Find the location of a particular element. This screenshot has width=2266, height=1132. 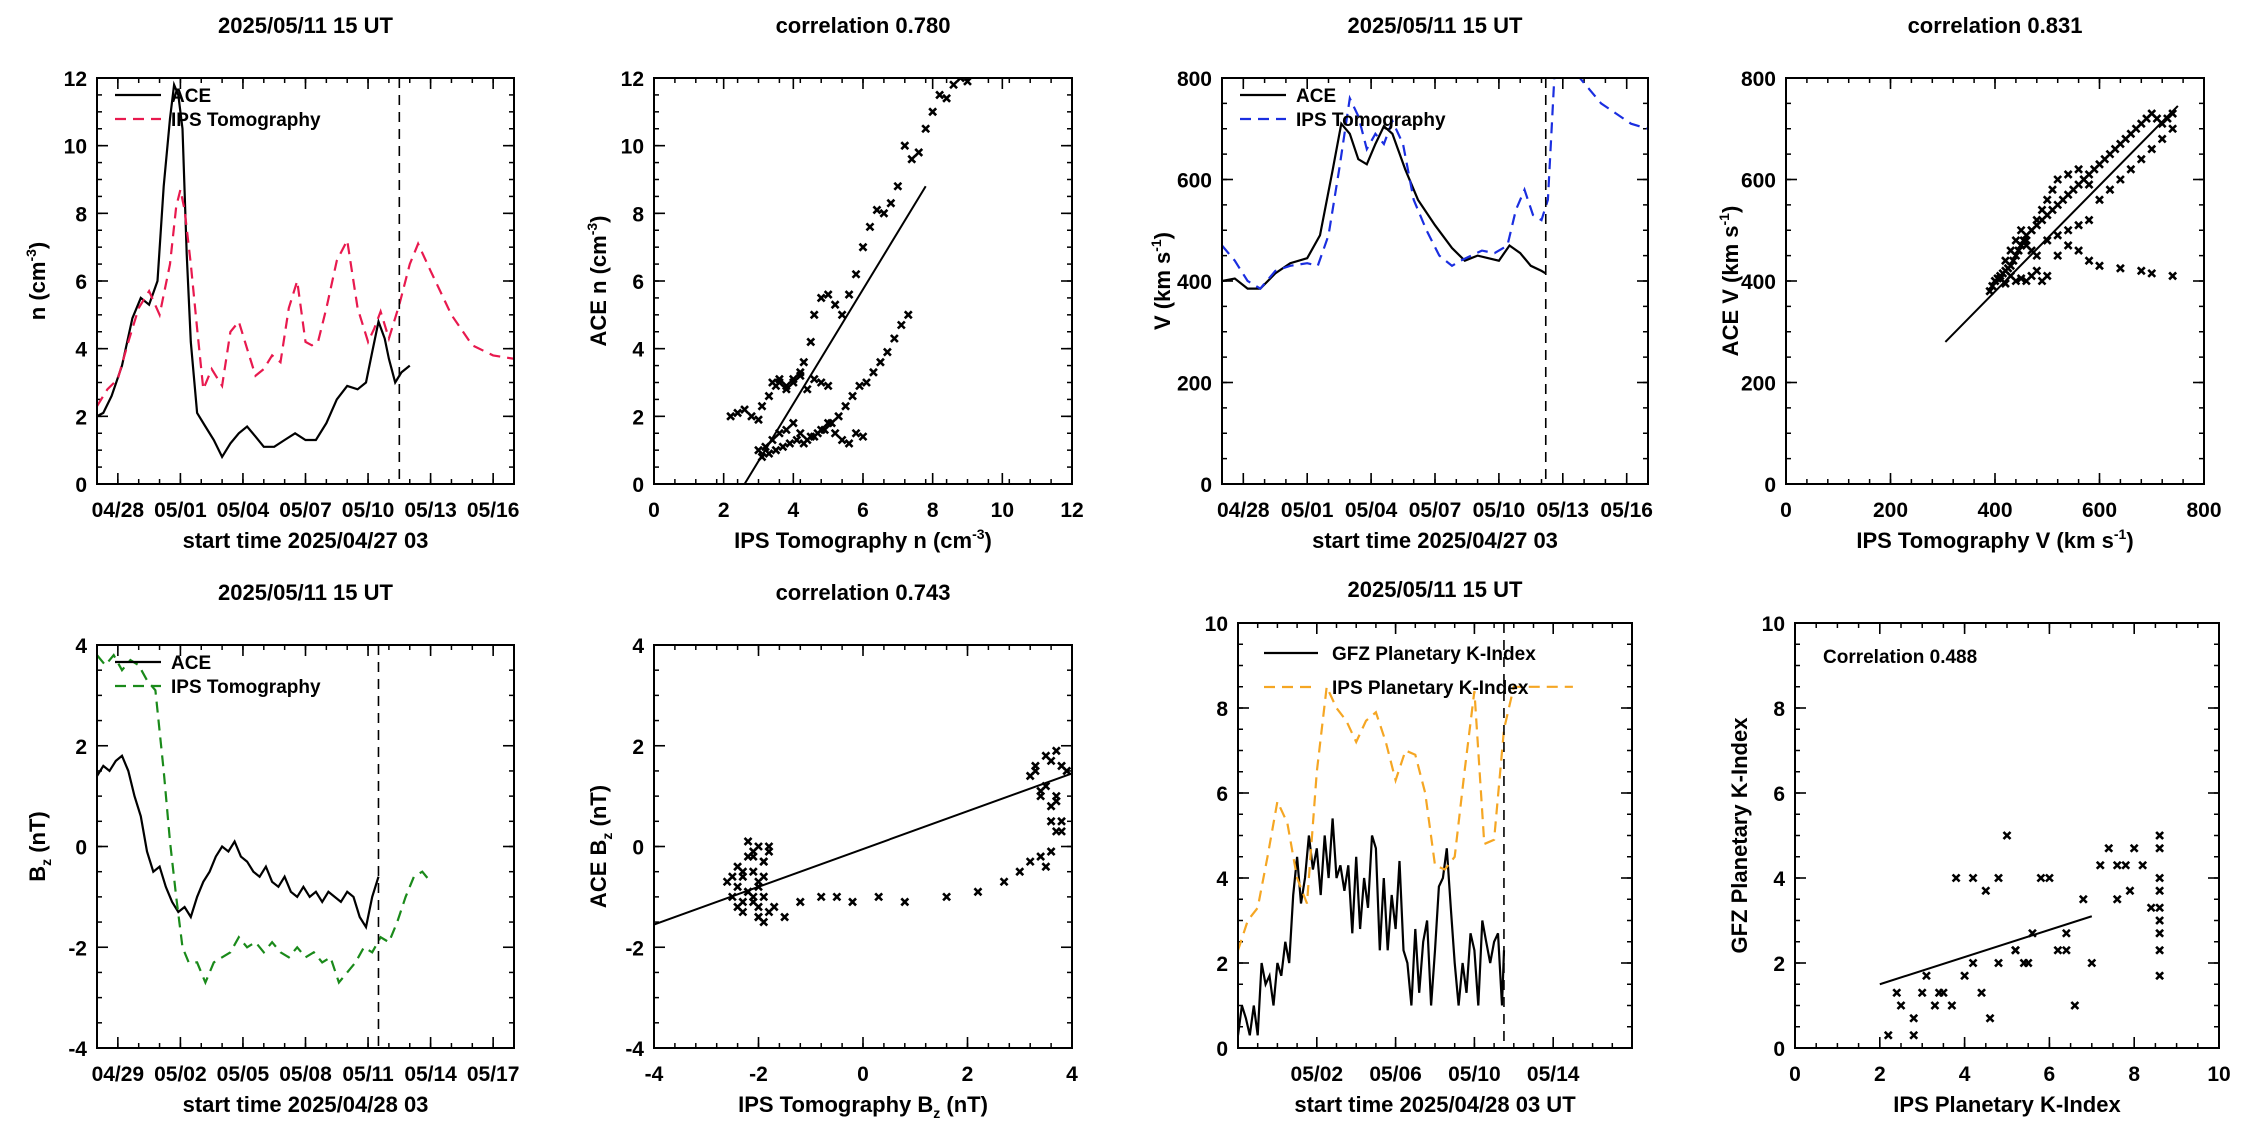

y-tick-label: 2 is located at coordinates (1222, 964).